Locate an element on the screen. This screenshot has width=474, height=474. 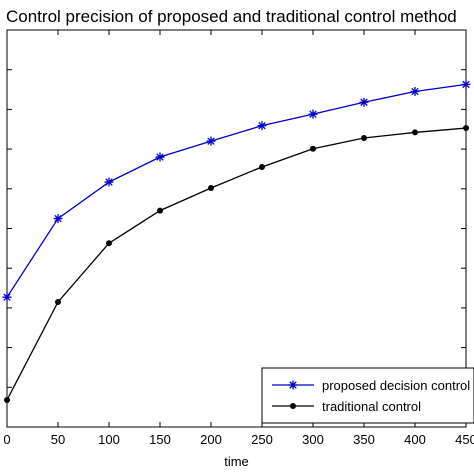
x-tick-label: 300 is located at coordinates (313, 439).